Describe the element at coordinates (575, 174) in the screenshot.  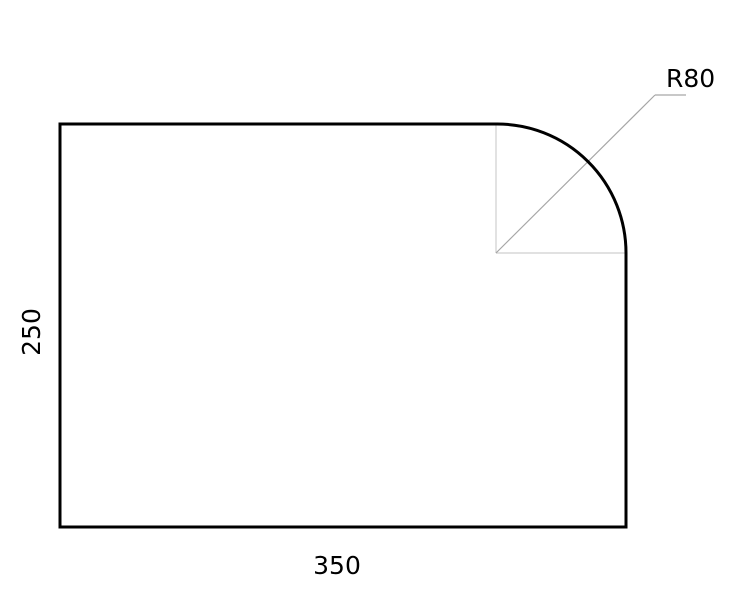
I see `radius-leader-diagonal` at that location.